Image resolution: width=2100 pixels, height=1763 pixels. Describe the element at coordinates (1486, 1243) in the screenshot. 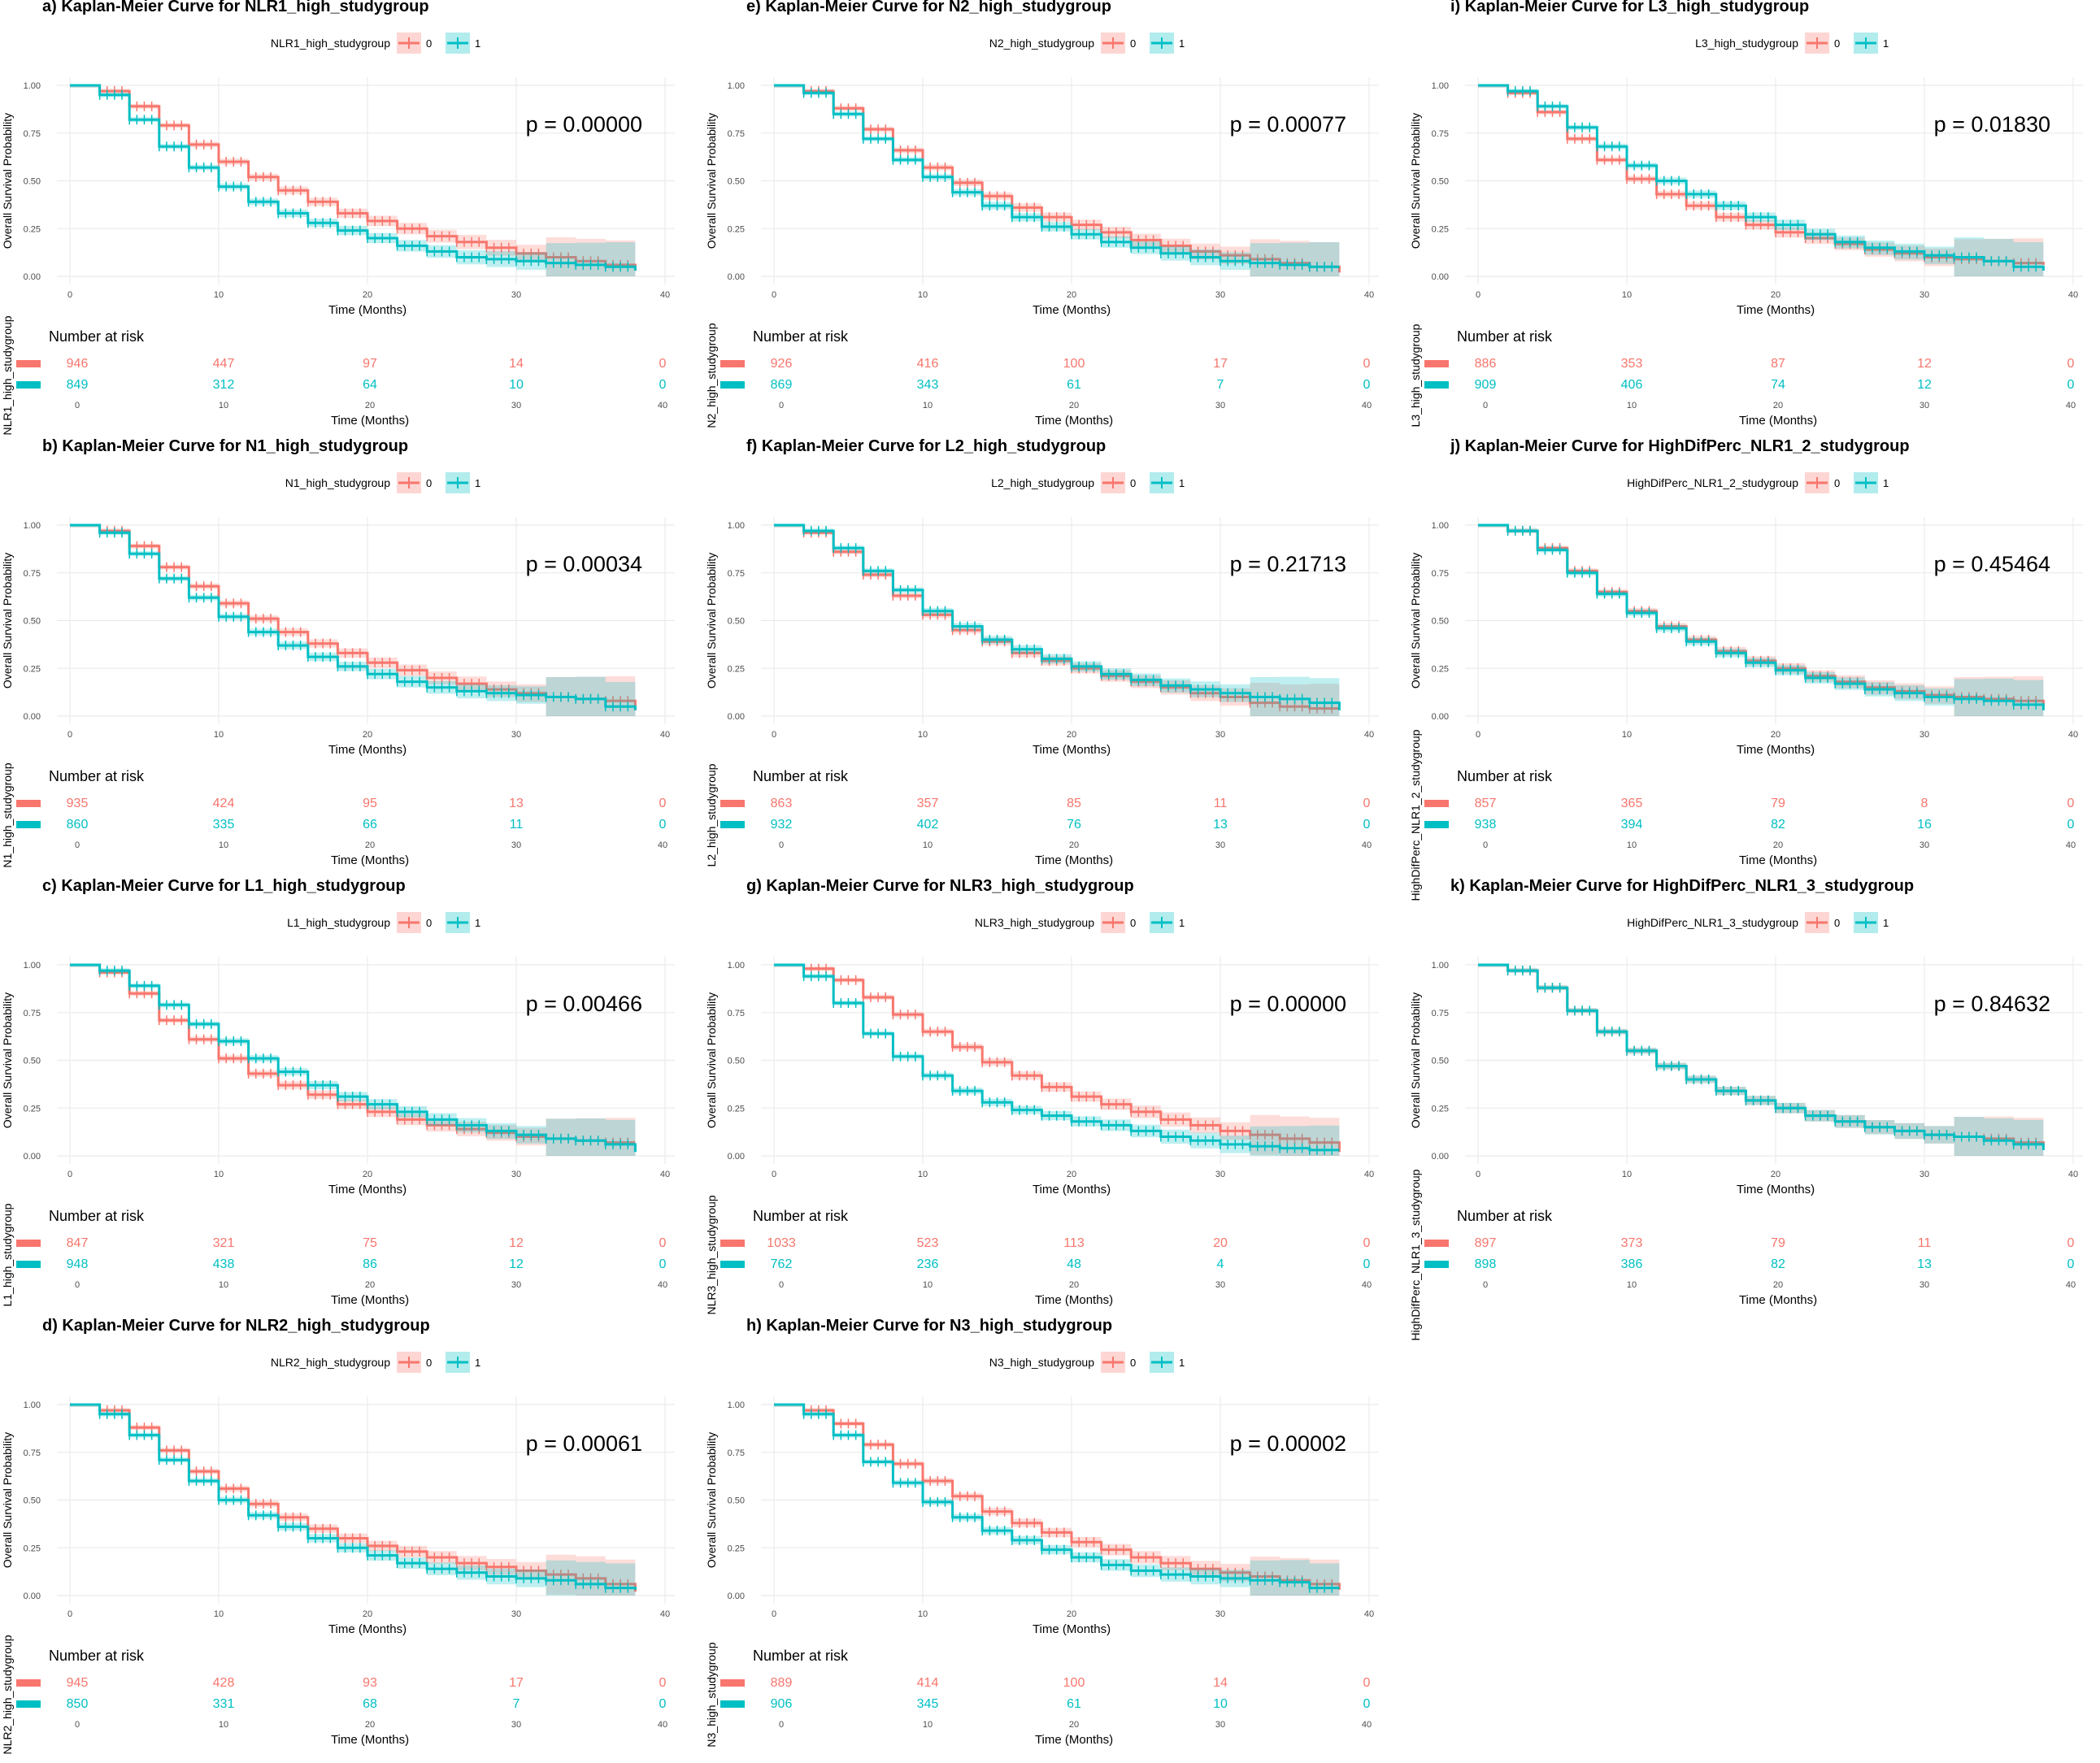

I see `risk-count: 897` at that location.